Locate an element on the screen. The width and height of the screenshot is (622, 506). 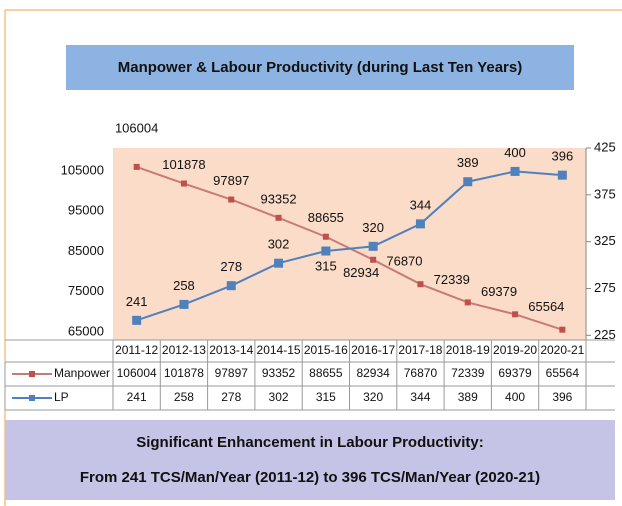
x-tick-label: 2020-21 is located at coordinates (562, 350).